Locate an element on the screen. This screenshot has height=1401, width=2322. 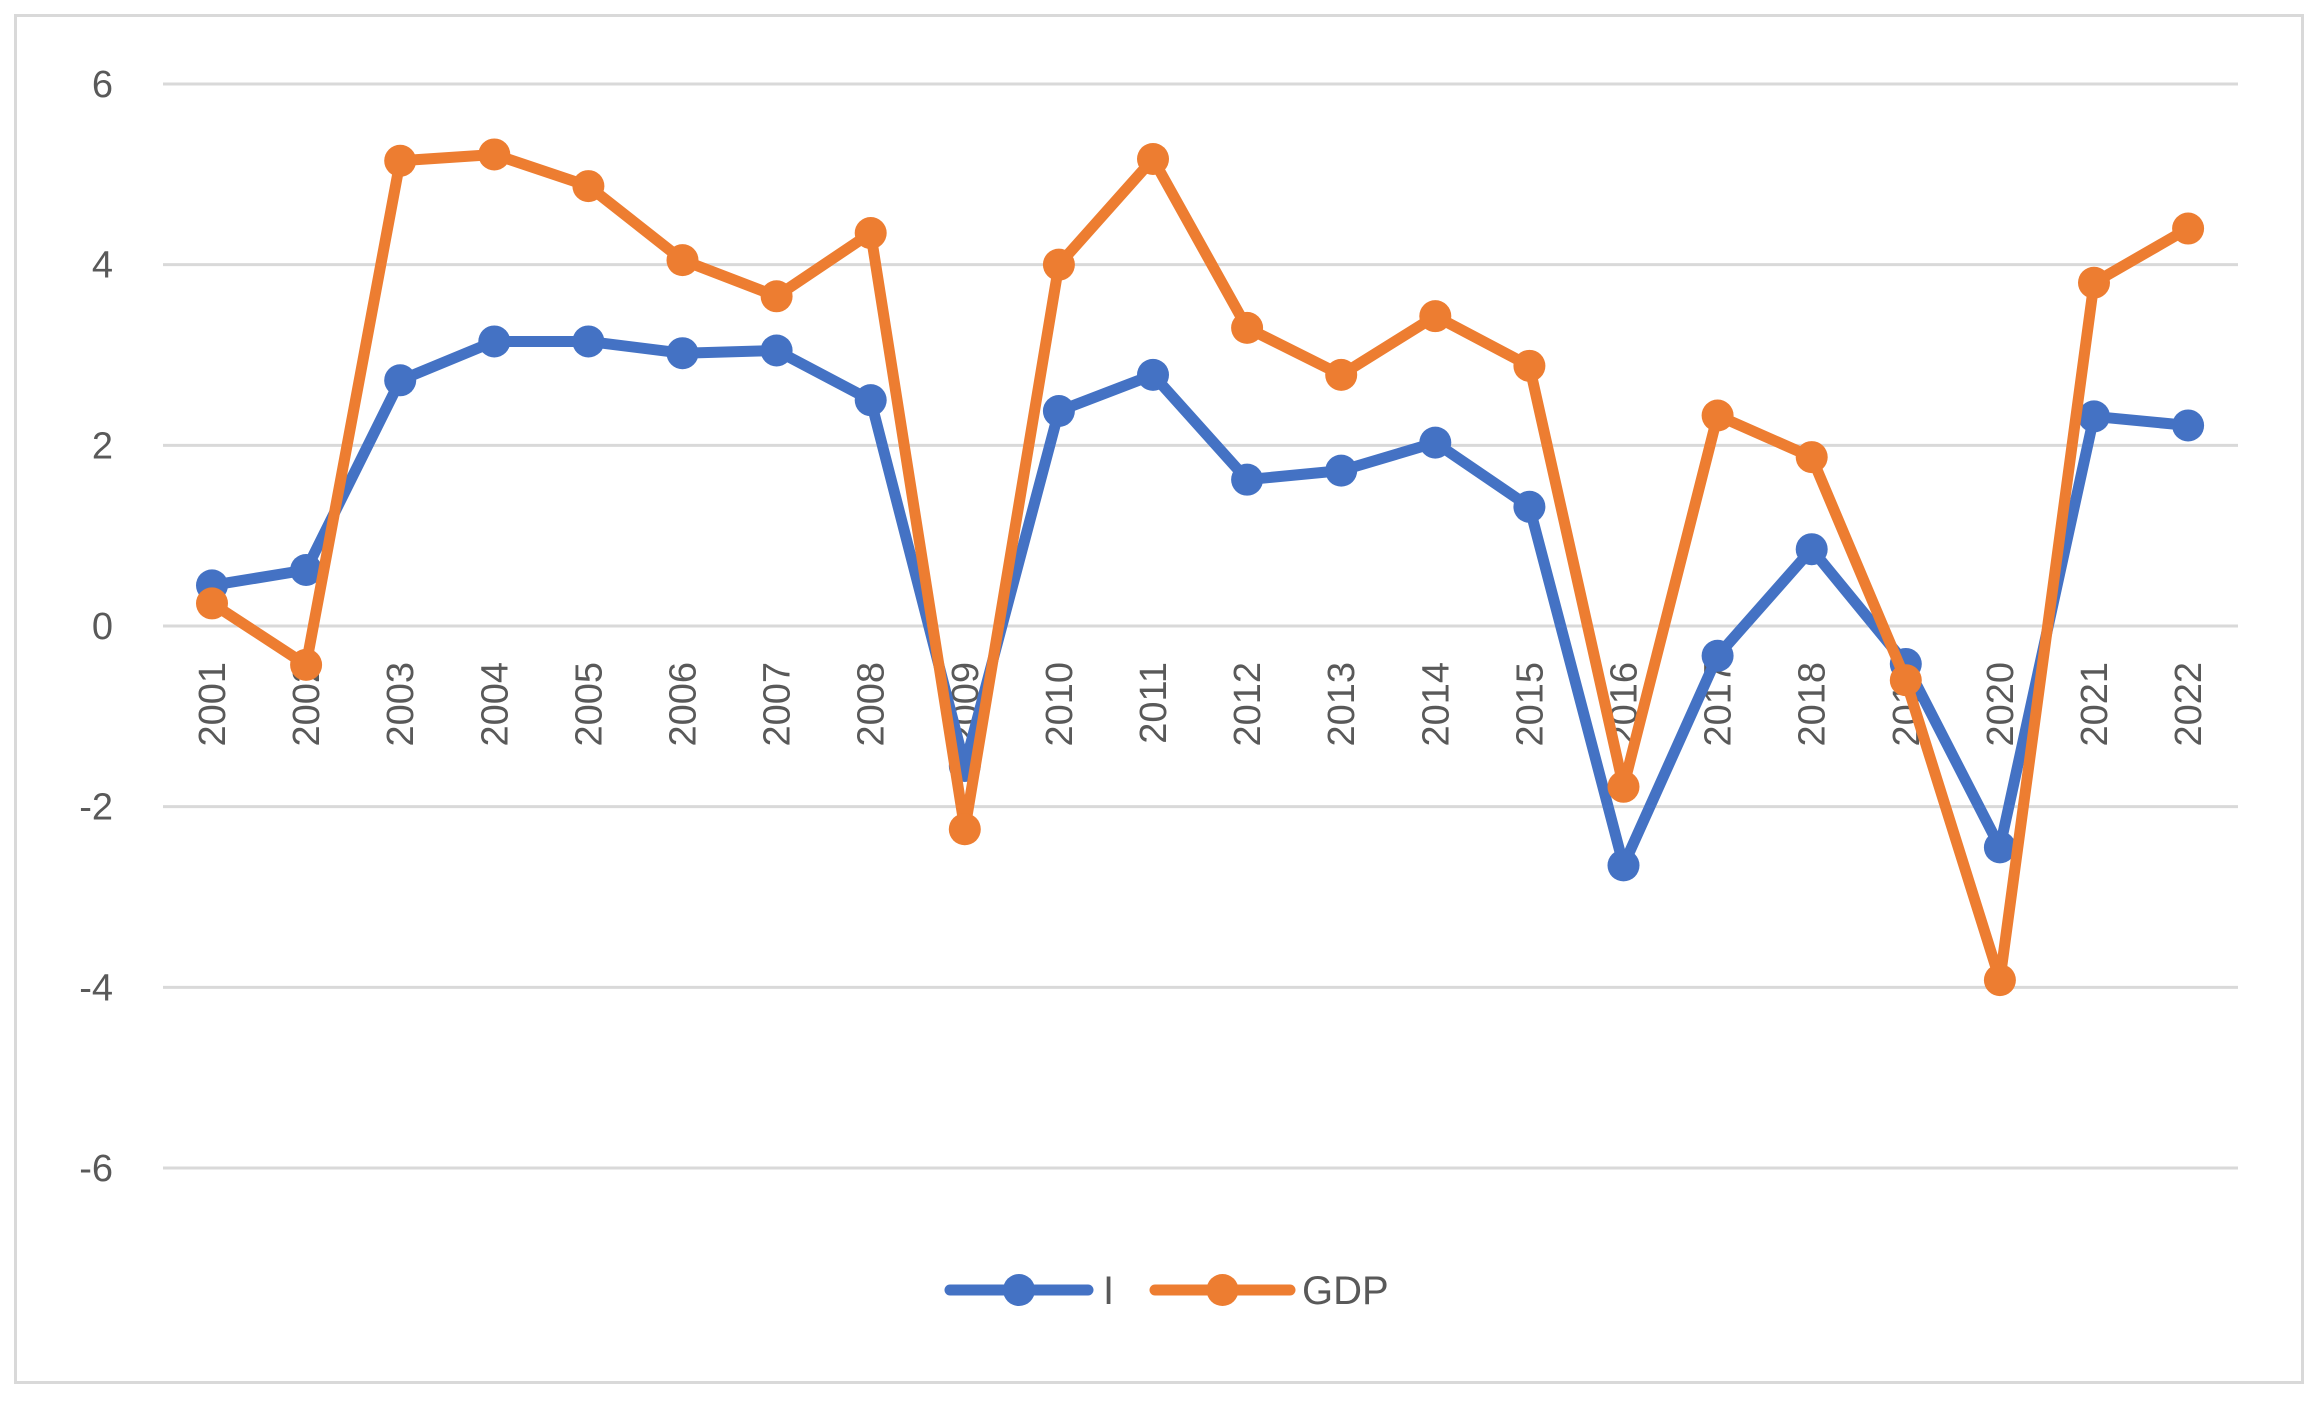
x-tick-label: 2004 is located at coordinates (495, 704).